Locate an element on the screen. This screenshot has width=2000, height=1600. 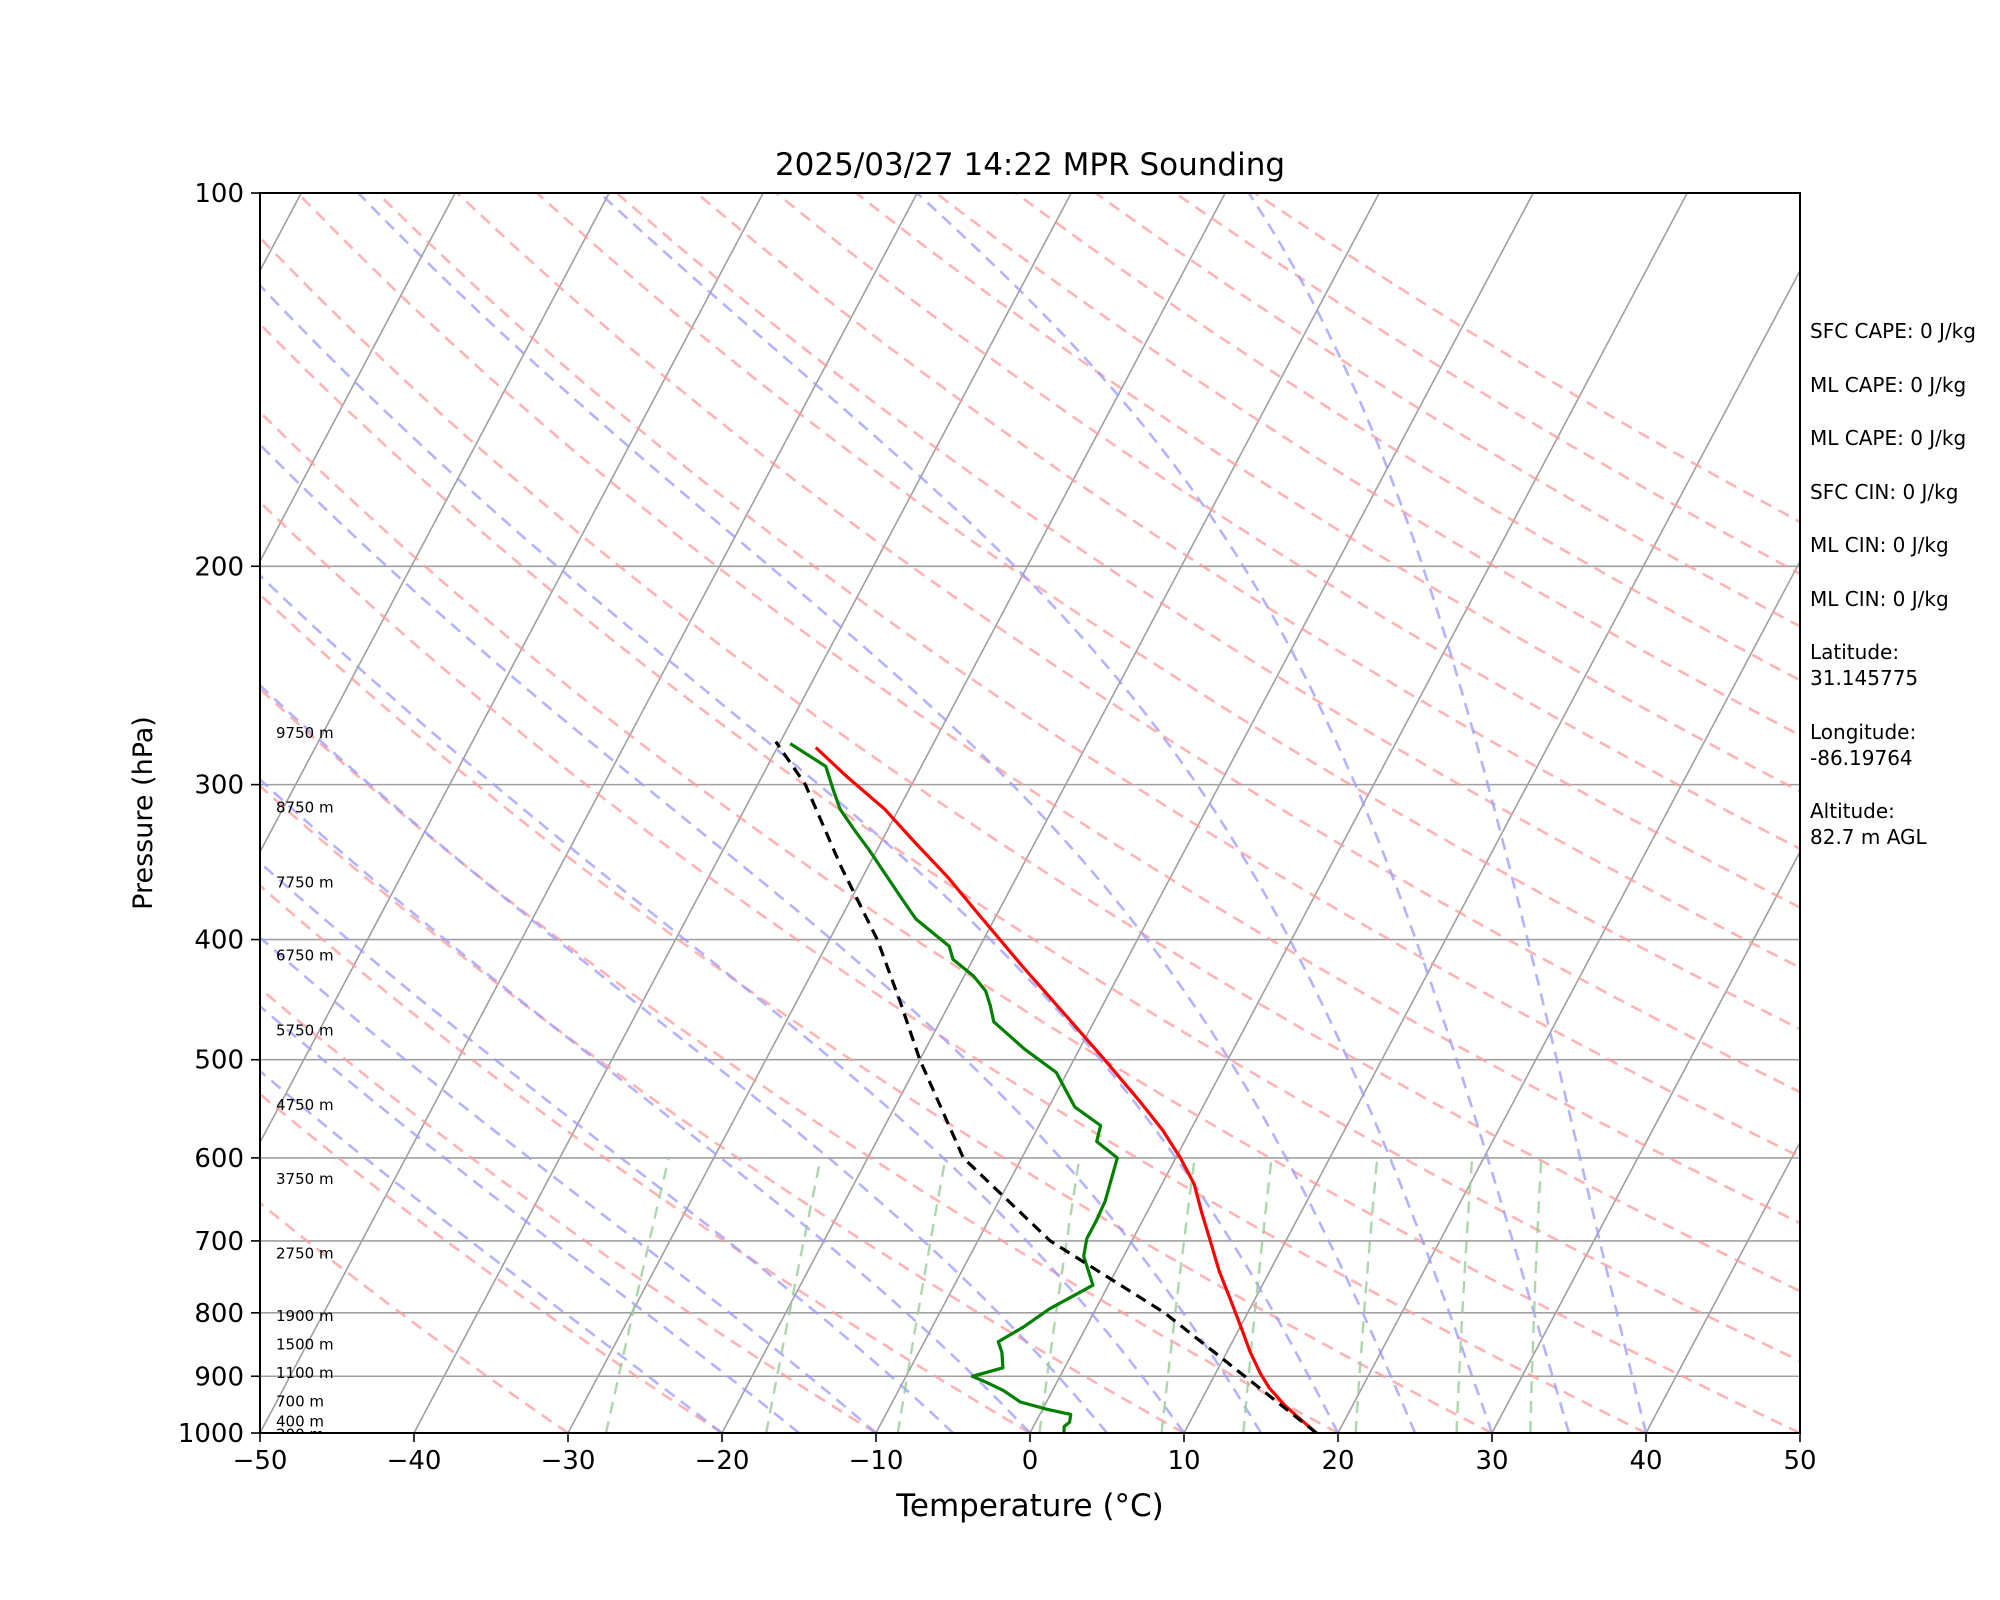
series-lines is located at coordinates (1046, 1086).